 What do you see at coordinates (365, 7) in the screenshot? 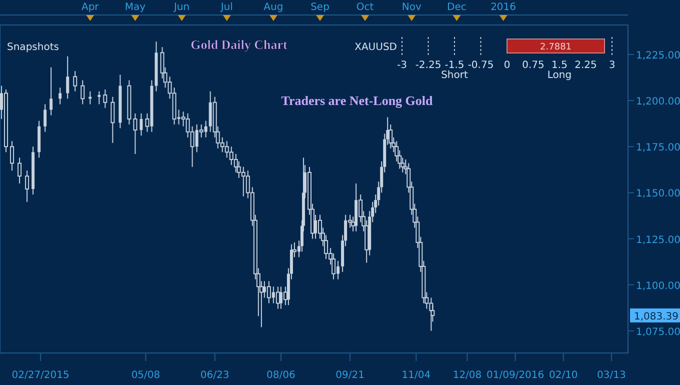
I see `x2-tick-label: Oct` at bounding box center [365, 7].